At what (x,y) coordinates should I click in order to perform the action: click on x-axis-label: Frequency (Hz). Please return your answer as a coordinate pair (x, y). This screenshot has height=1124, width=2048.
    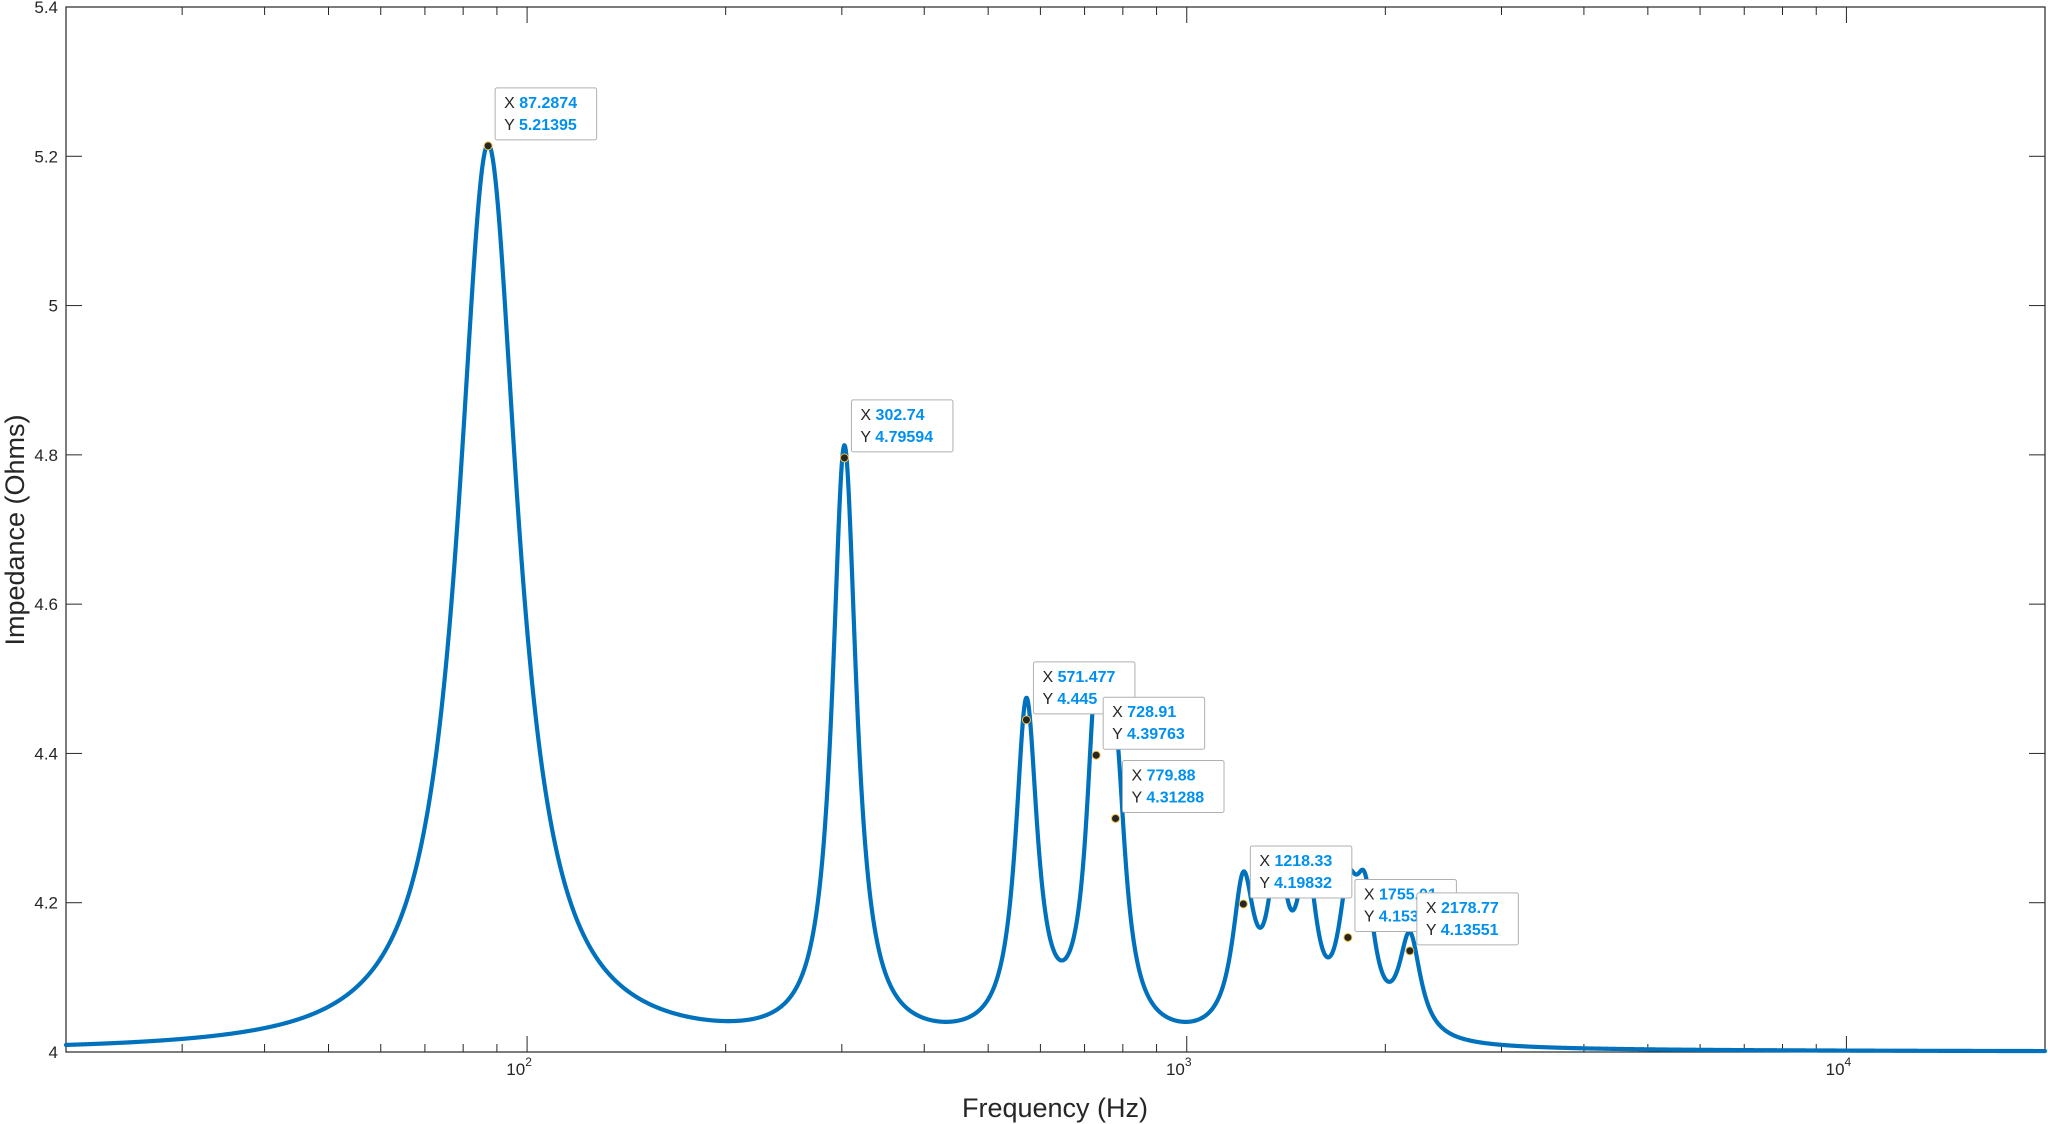
    Looking at the image, I should click on (1055, 1108).